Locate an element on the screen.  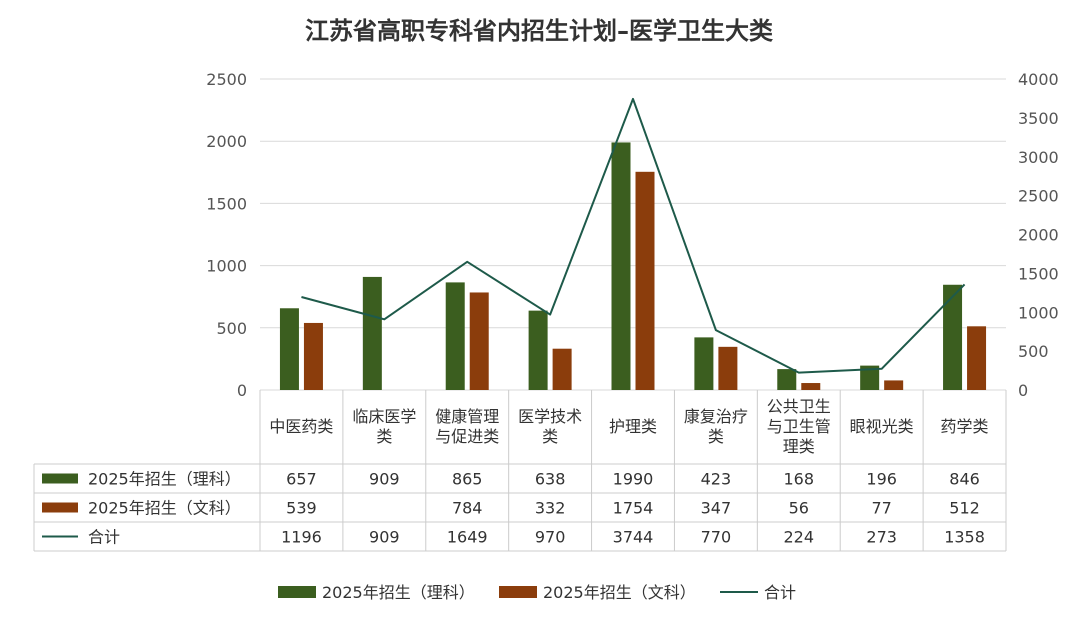
category-label: 护理类 is located at coordinates (633, 426).